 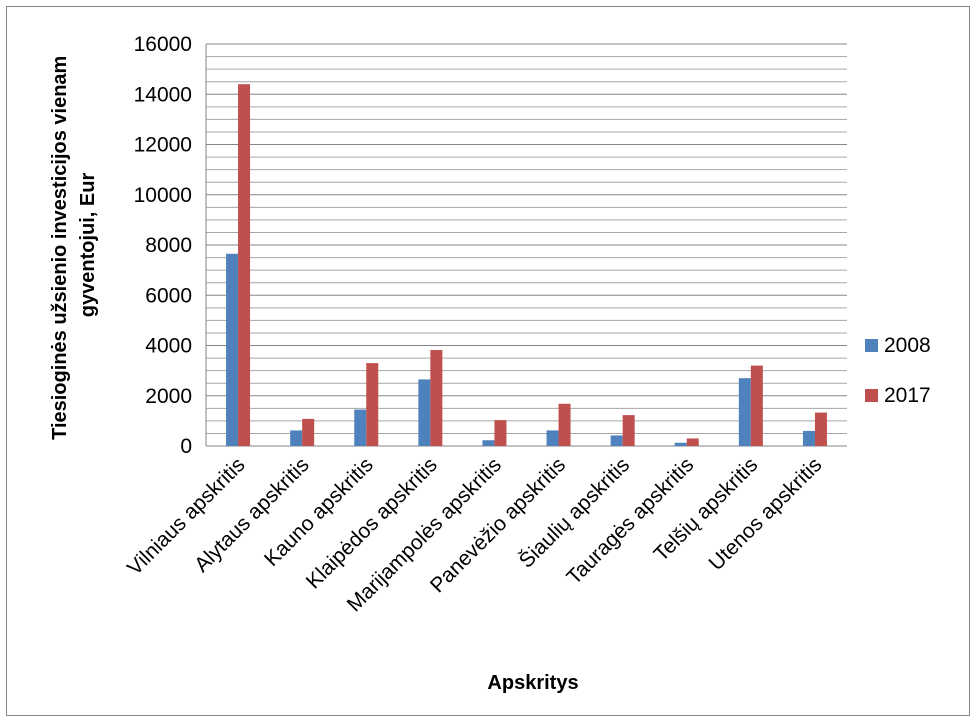 What do you see at coordinates (252, 515) in the screenshot?
I see `x-tick-label: Alytaus apskritis` at bounding box center [252, 515].